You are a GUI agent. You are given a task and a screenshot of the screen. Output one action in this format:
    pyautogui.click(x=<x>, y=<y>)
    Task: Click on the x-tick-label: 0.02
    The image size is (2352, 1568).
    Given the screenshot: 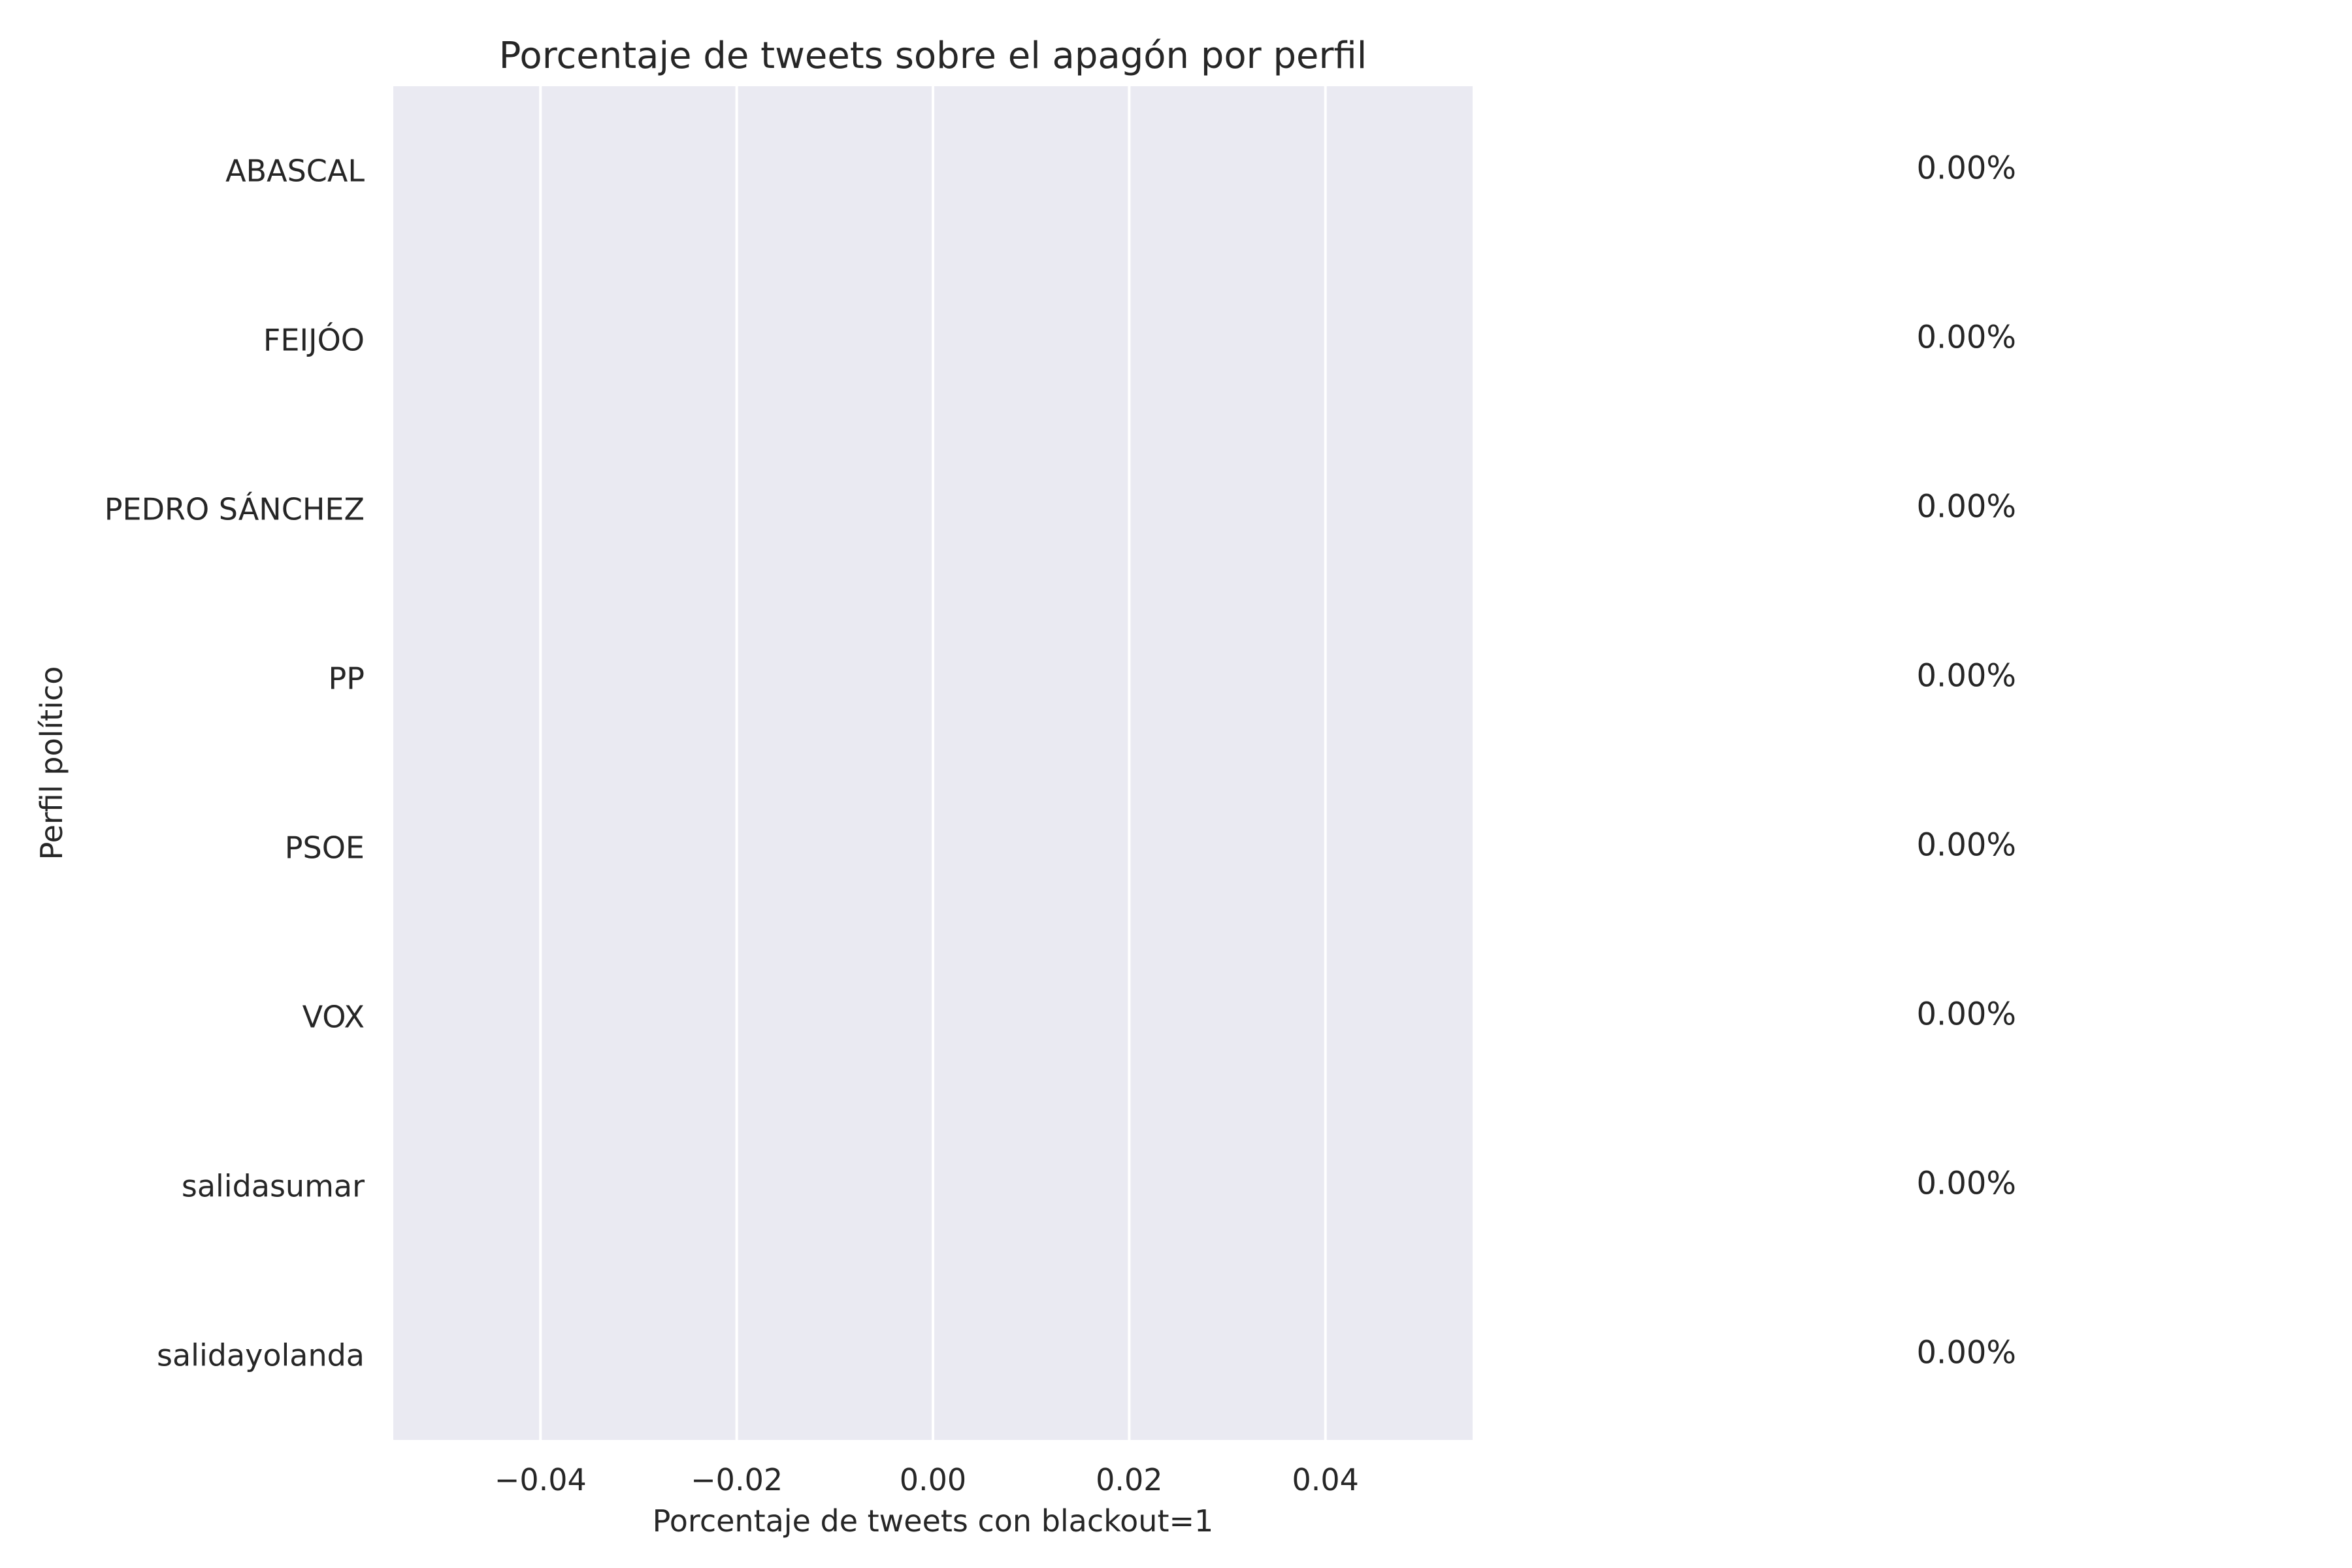 What is the action you would take?
    pyautogui.click(x=1129, y=1479)
    